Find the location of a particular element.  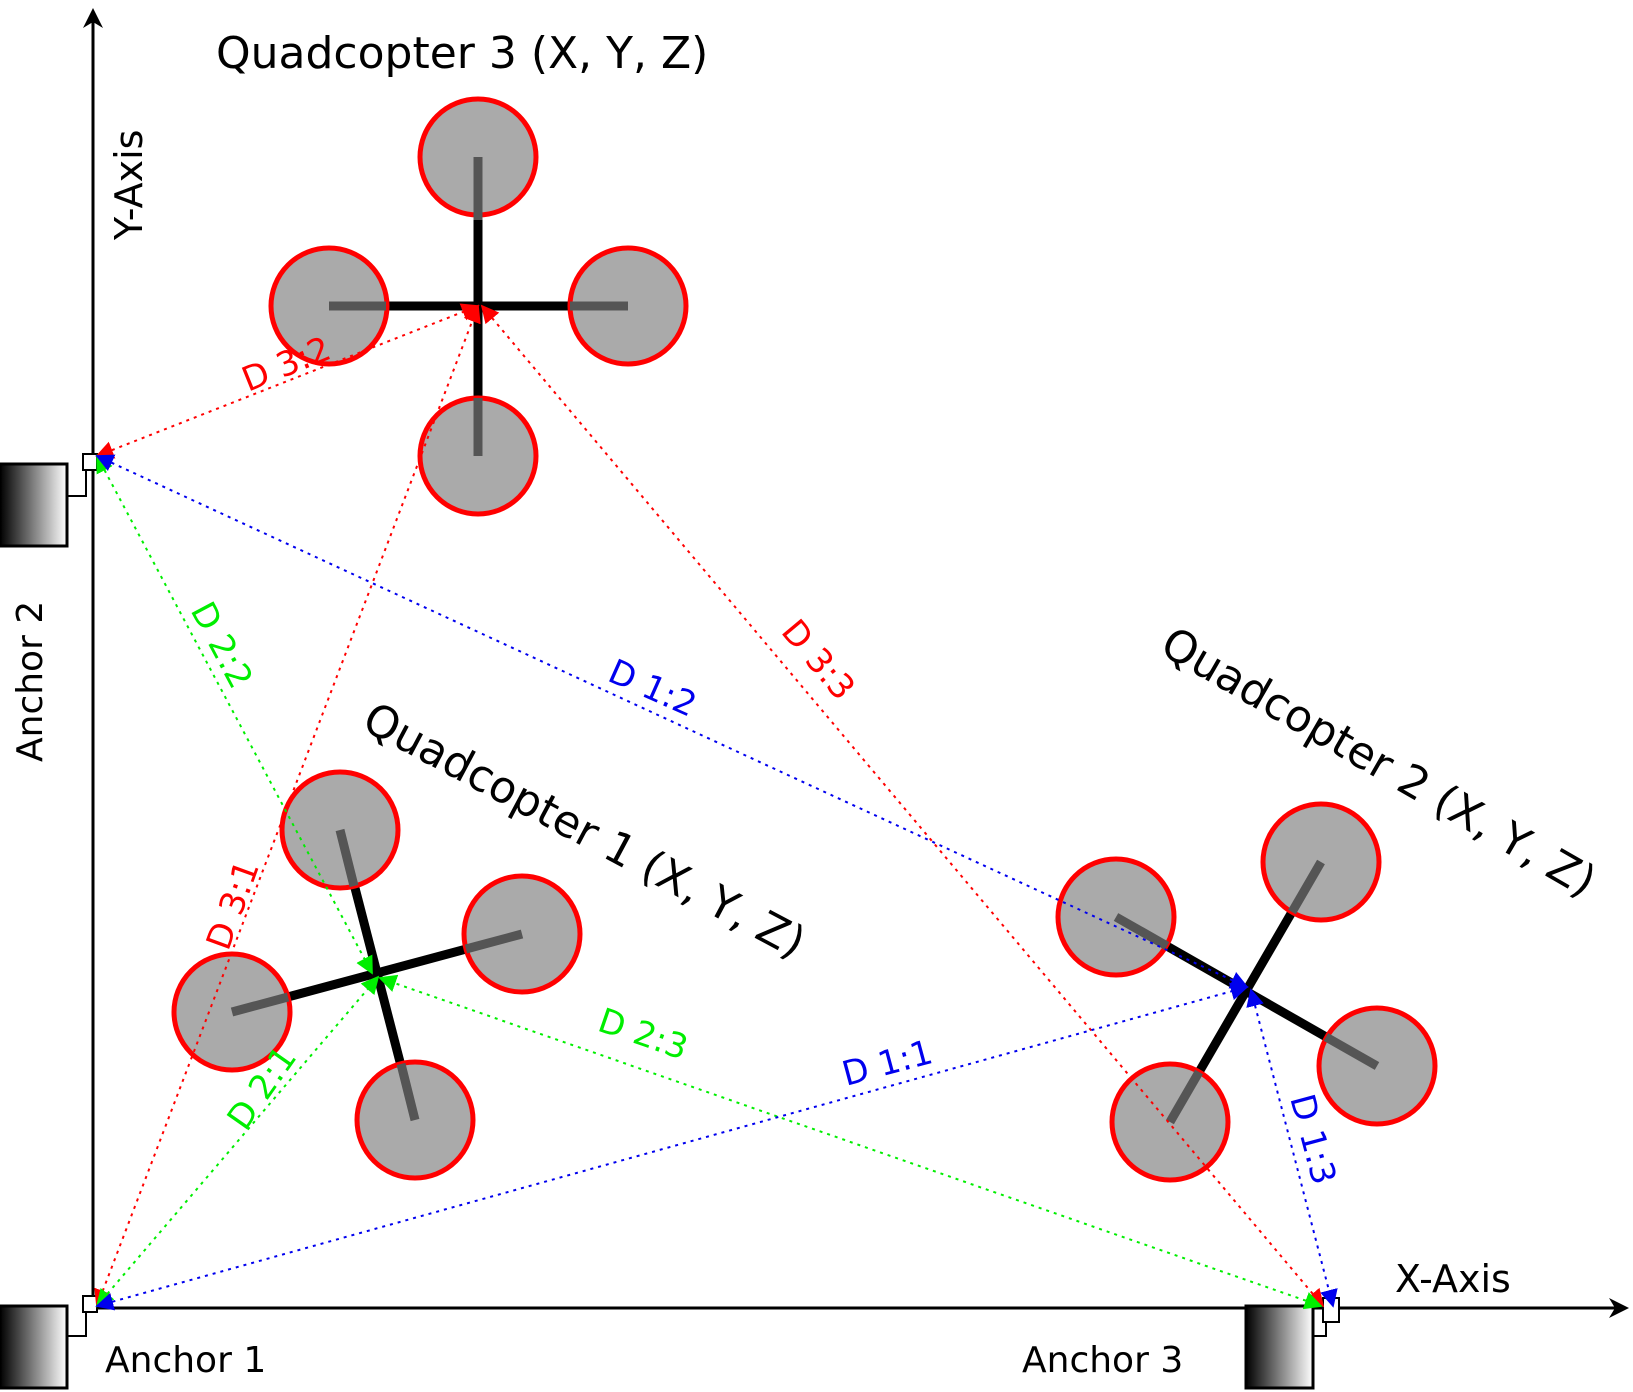

anchor-2-antenna is located at coordinates (90, 462).